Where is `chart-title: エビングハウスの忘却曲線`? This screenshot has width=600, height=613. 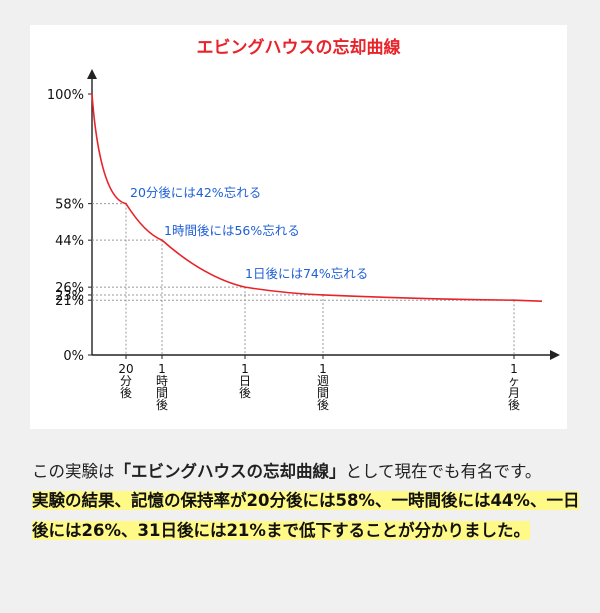
chart-title: エビングハウスの忘却曲線 is located at coordinates (298, 48).